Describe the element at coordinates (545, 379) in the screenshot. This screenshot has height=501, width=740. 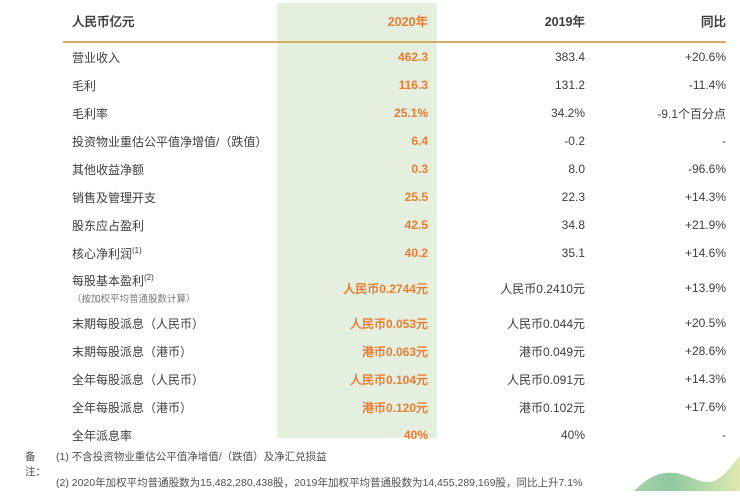
I see `value-2019: 人民币0.091元` at that location.